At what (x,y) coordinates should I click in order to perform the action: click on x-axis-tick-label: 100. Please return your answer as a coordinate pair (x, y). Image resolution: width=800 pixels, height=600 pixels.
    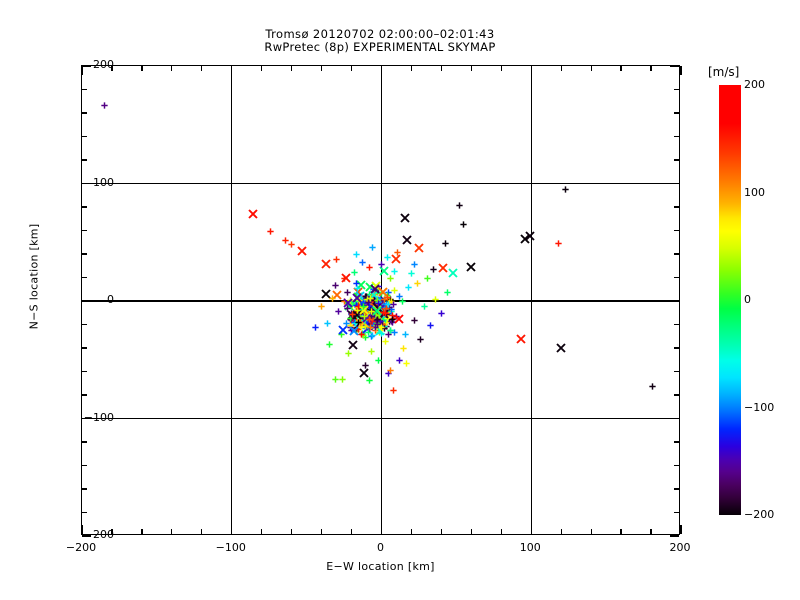
    Looking at the image, I should click on (530, 547).